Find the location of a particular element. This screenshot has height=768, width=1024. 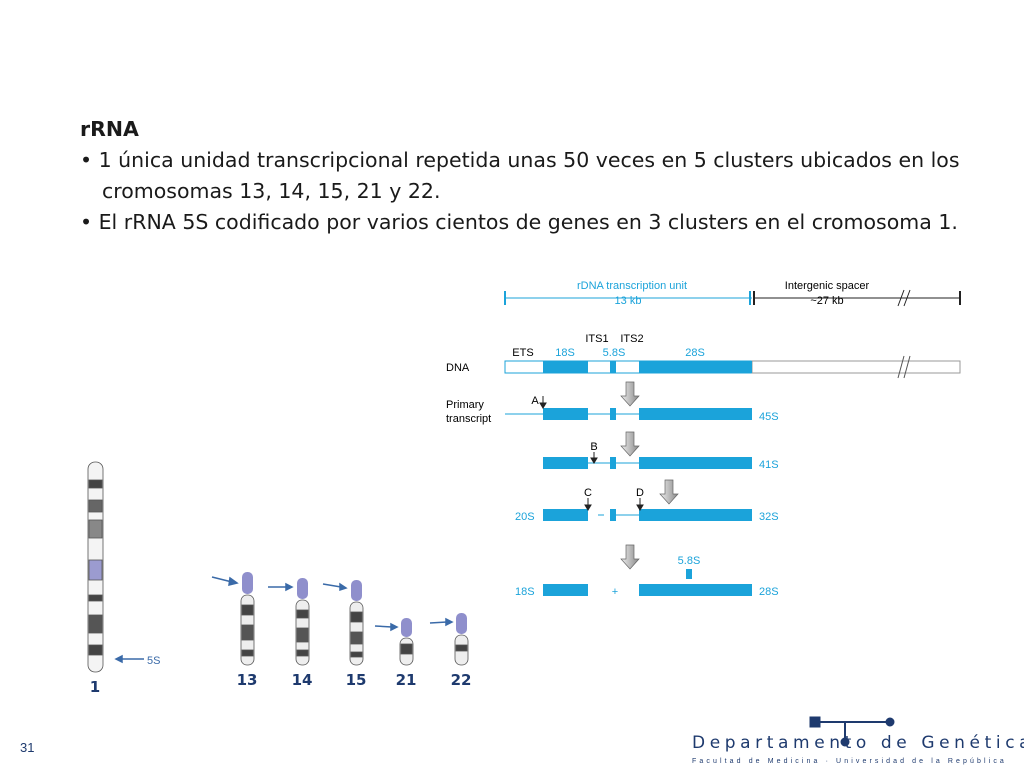

region-label: ETS is located at coordinates (522, 353).